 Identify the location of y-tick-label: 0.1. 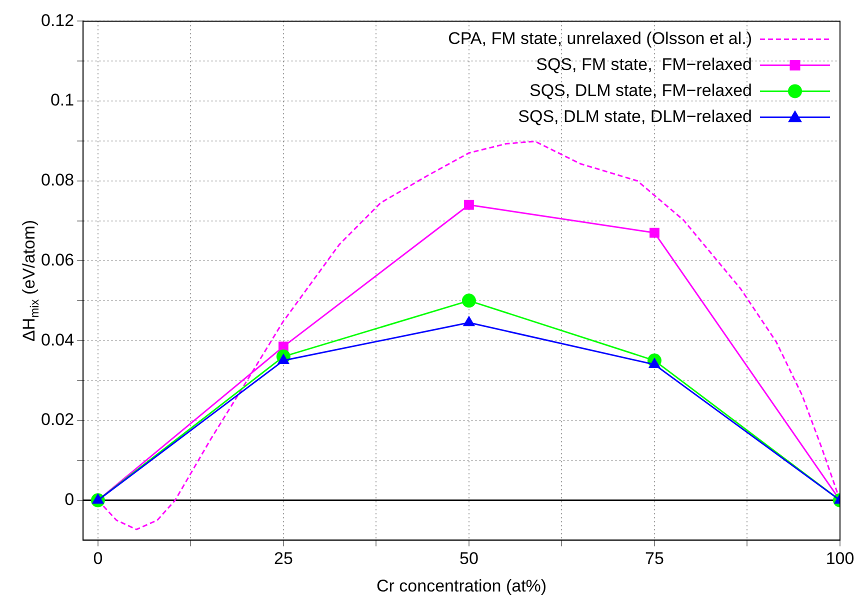
(62, 100).